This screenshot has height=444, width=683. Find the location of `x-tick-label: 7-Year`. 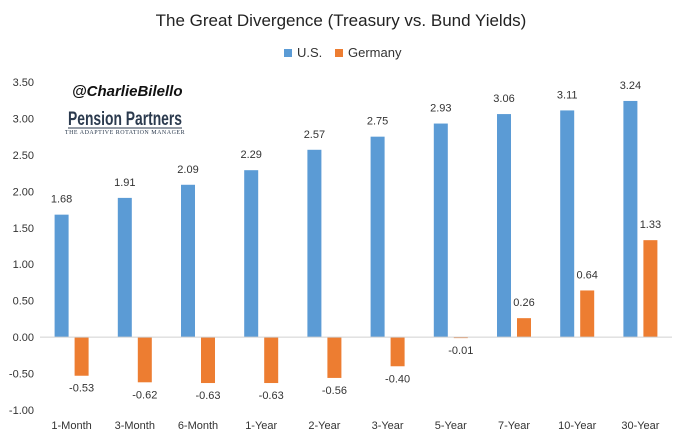

x-tick-label: 7-Year is located at coordinates (514, 426).